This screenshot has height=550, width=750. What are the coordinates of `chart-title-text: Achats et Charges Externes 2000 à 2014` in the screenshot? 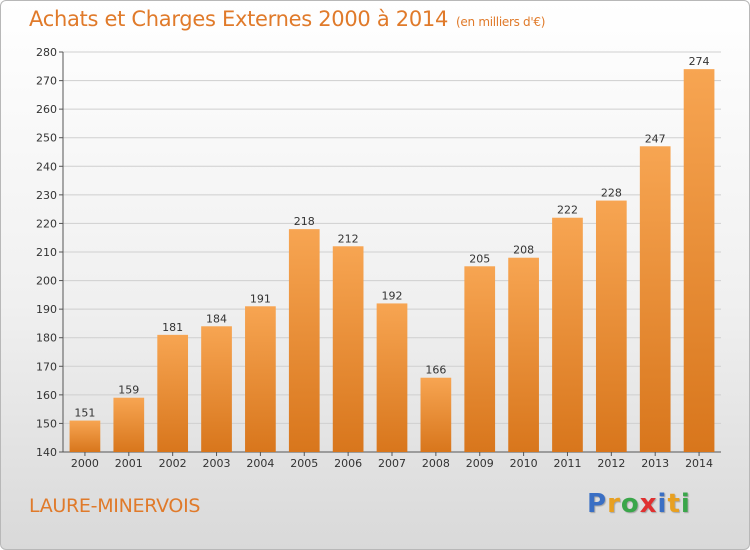 It's located at (239, 19).